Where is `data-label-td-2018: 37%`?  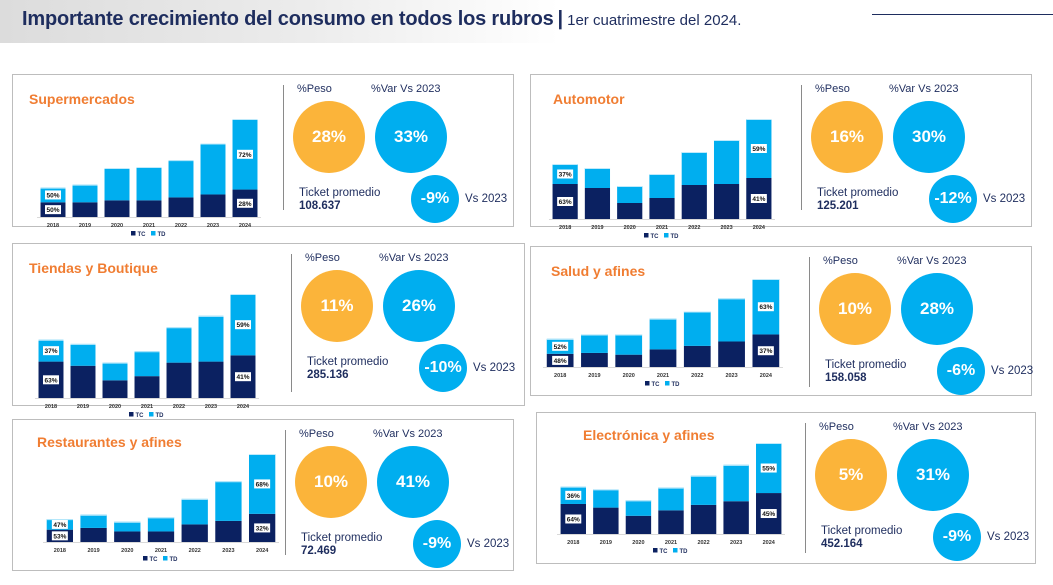 data-label-td-2018: 37% is located at coordinates (565, 175).